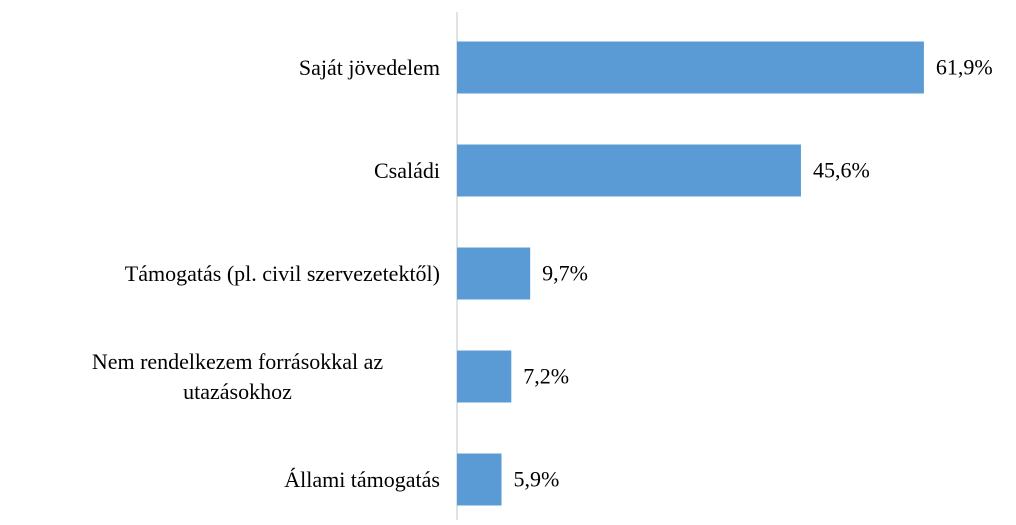 This screenshot has width=1016, height=525. Describe the element at coordinates (841, 170) in the screenshot. I see `value-label: 45,6%` at that location.